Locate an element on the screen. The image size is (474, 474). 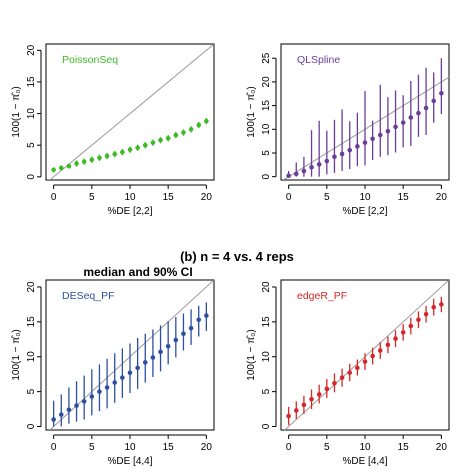
legend-label: edgeR_PF is located at coordinates (322, 296).